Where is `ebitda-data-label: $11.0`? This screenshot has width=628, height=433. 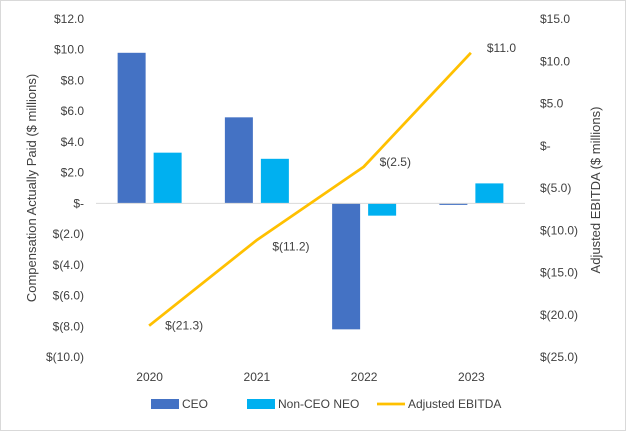
ebitda-data-label: $11.0 is located at coordinates (501, 48).